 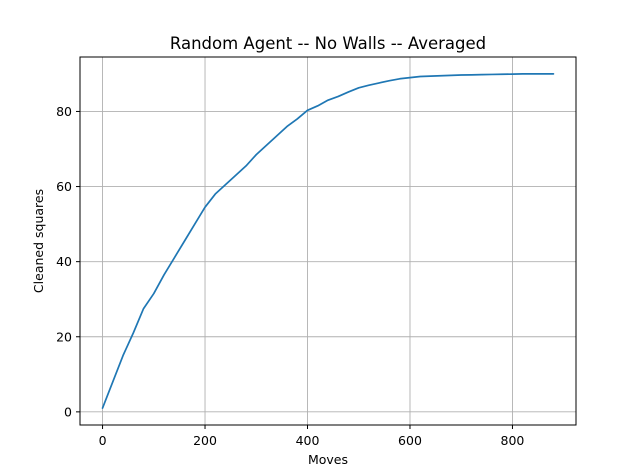 What do you see at coordinates (410, 440) in the screenshot?
I see `x-tick-label: 600` at bounding box center [410, 440].